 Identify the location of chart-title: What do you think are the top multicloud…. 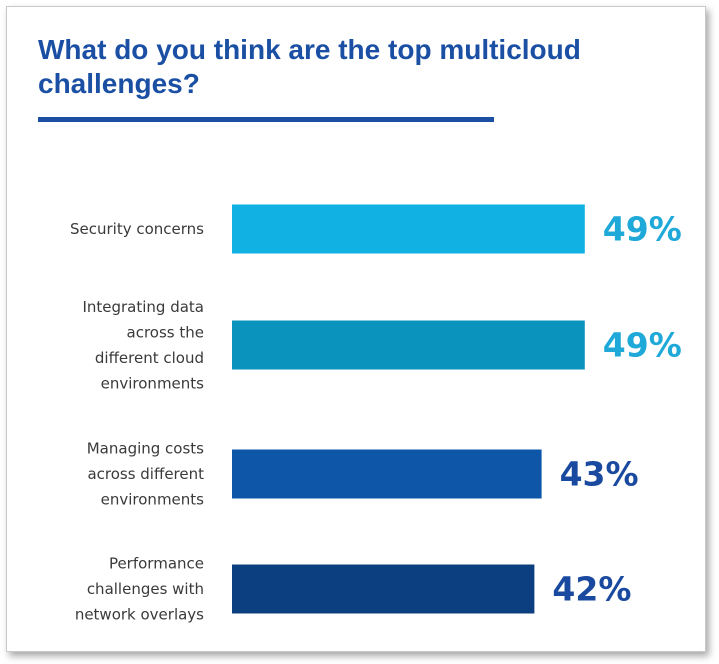
(309, 66).